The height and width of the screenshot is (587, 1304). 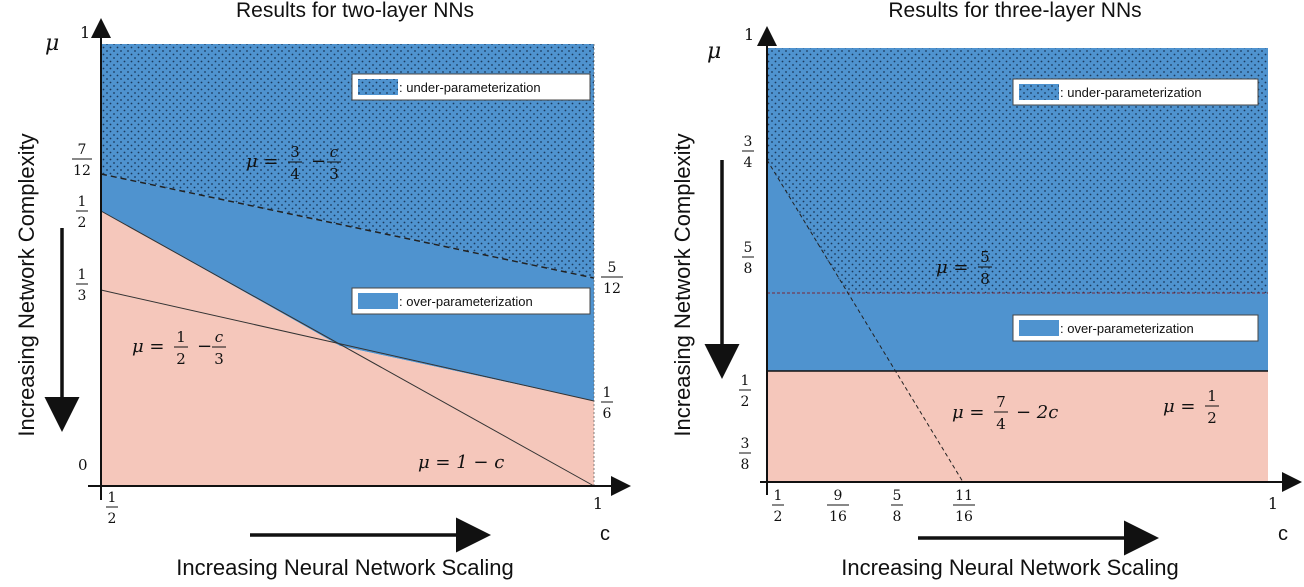 What do you see at coordinates (82, 160) in the screenshot?
I see `left-frac-7-12: 7 12` at bounding box center [82, 160].